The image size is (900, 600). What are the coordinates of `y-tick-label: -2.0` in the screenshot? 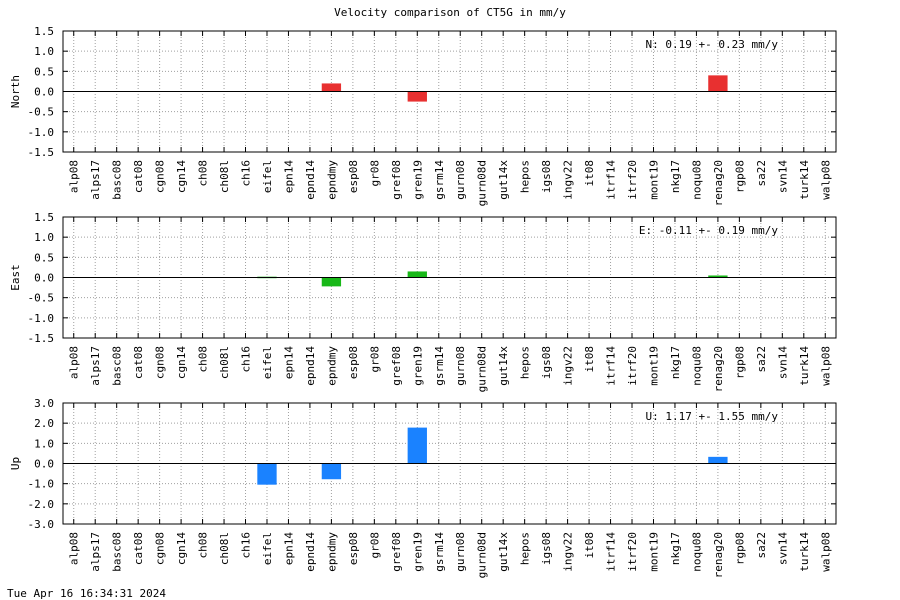 It's located at (41, 504).